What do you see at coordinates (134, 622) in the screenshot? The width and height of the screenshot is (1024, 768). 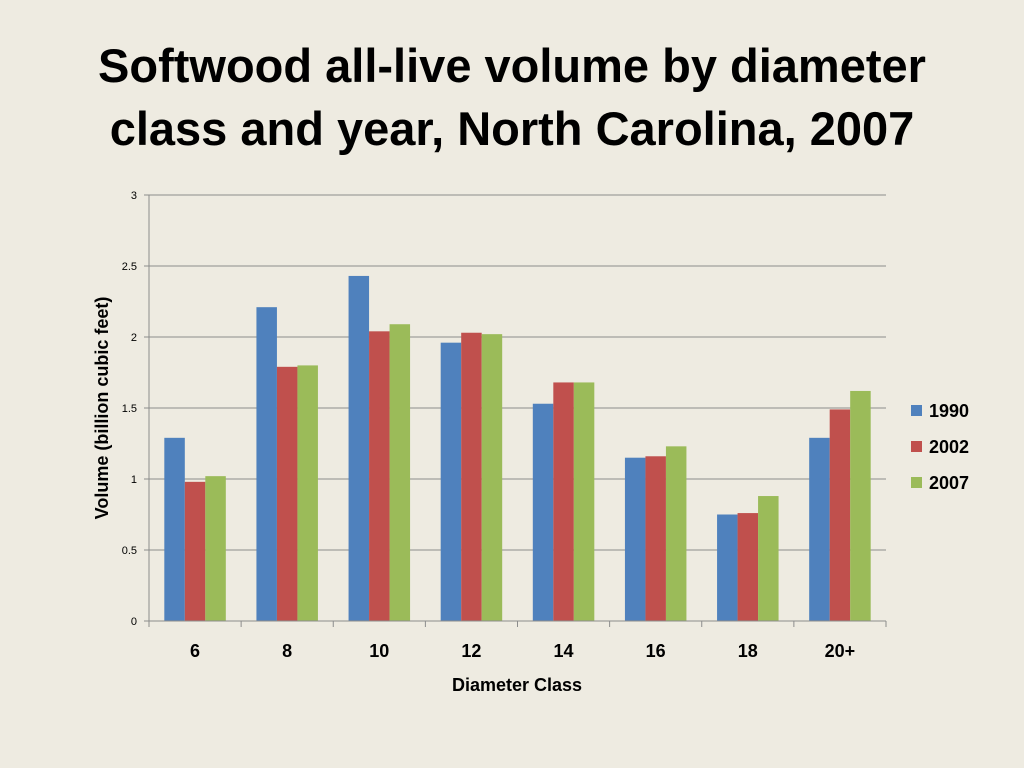 I see `y-tick-label: 0` at bounding box center [134, 622].